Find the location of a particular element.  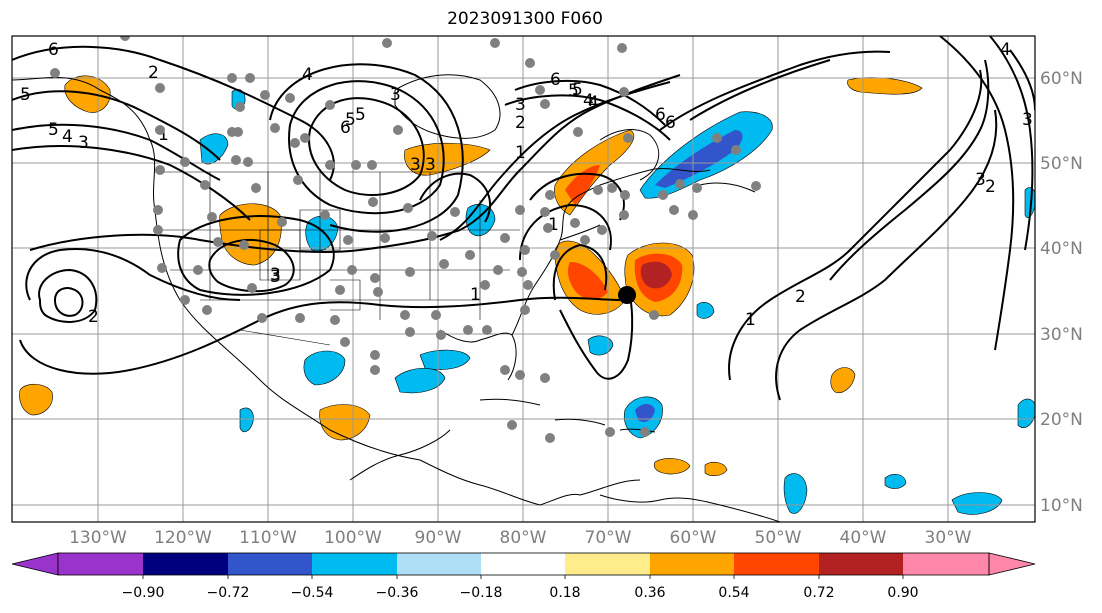

blue-shade-tropatl3 is located at coordinates (895, 481).